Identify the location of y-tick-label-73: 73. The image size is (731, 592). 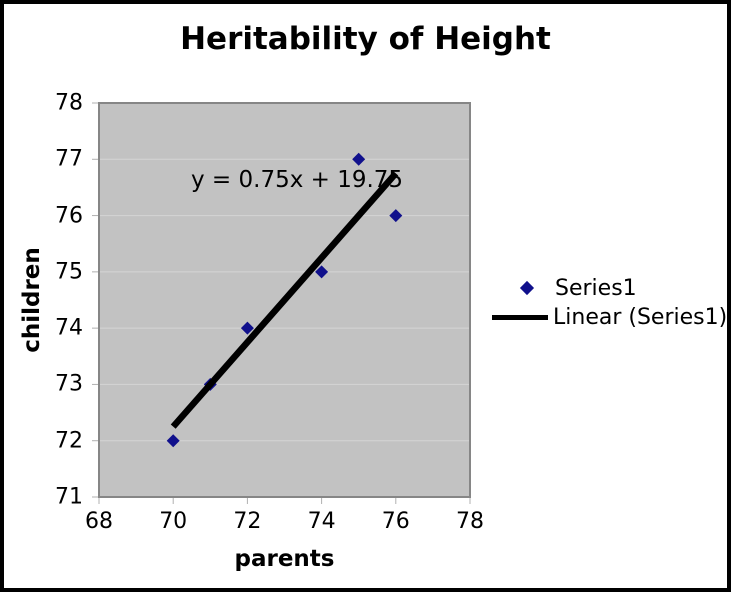
(69, 384).